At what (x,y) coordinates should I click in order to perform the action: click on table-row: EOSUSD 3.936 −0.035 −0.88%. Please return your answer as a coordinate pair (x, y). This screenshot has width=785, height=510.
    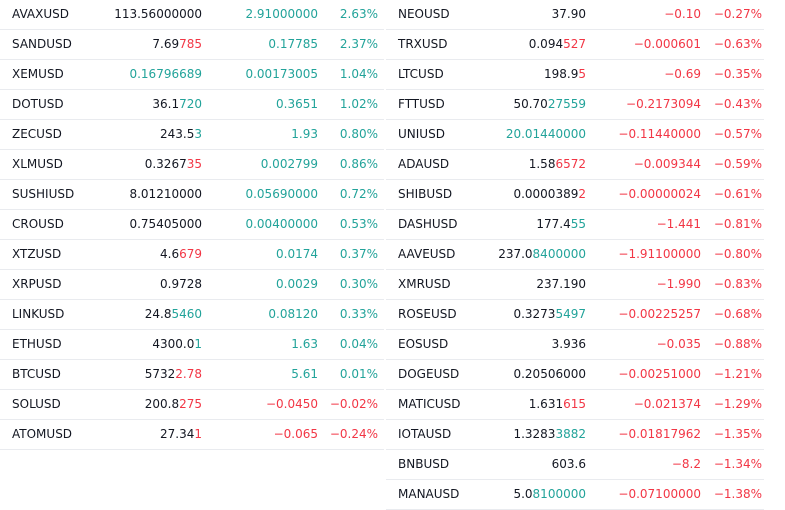
    Looking at the image, I should click on (575, 345).